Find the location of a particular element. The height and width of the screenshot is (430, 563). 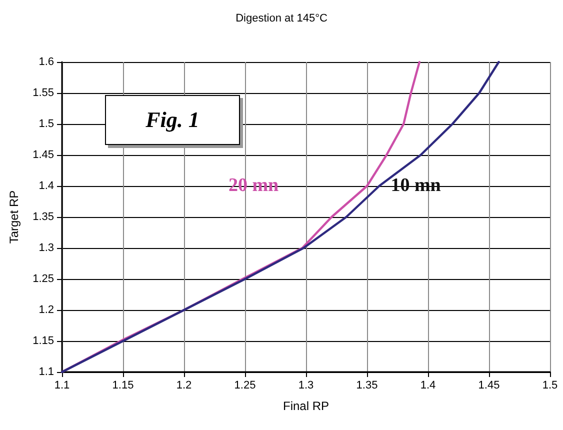

caption-frame: Fig. 1 is located at coordinates (172, 120).